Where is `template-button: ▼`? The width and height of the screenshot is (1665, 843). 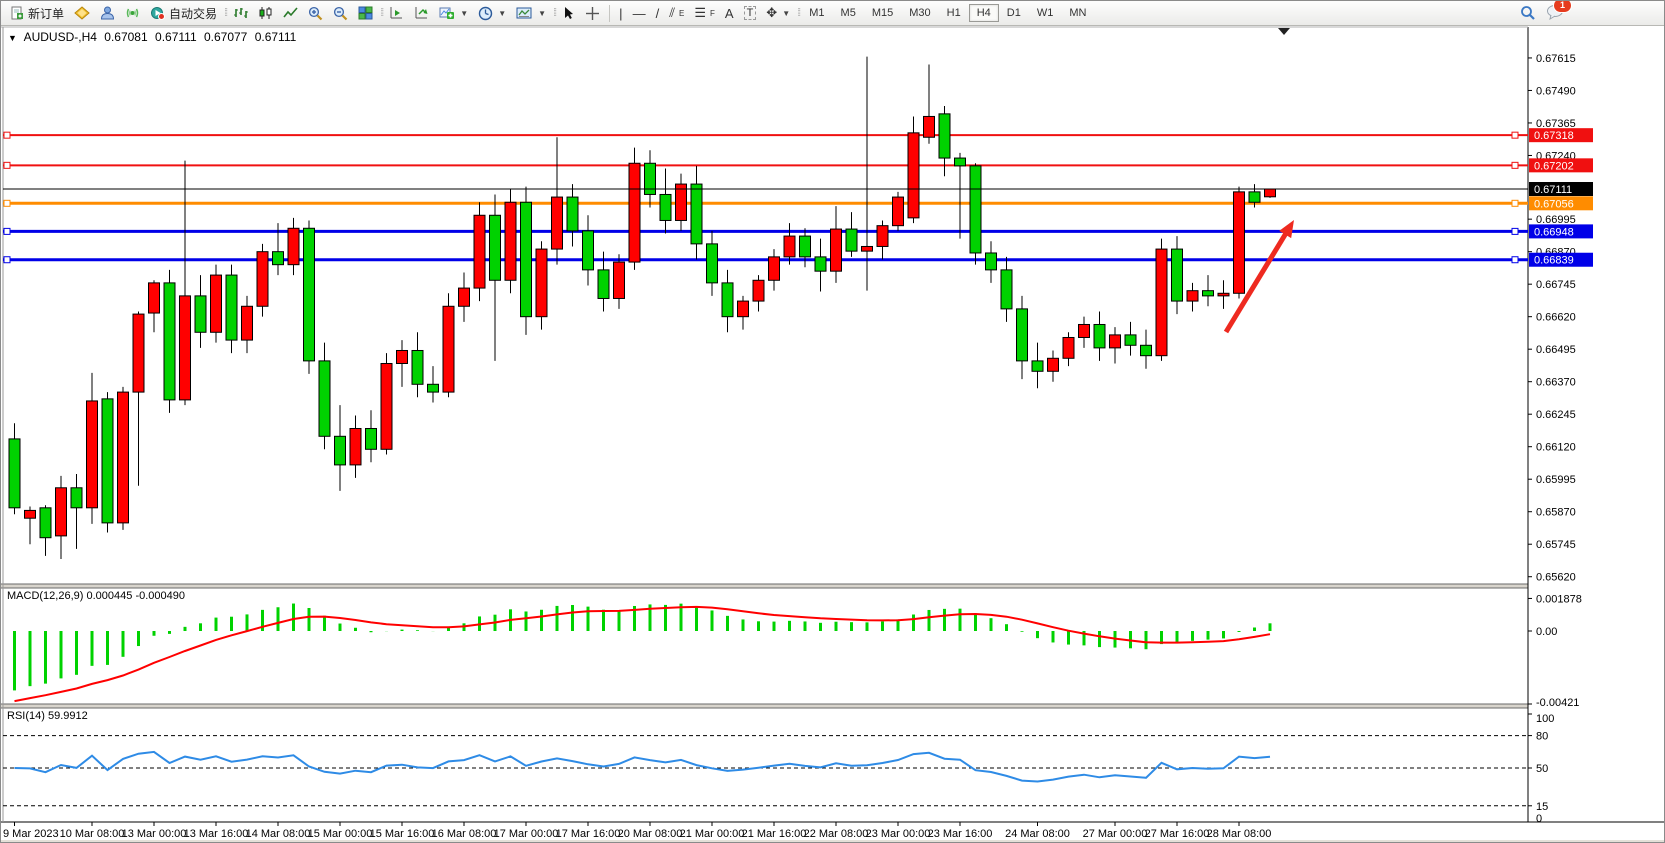
template-button: ▼ is located at coordinates (531, 13).